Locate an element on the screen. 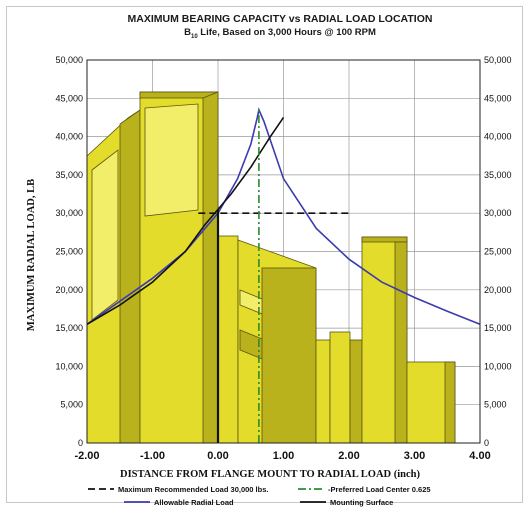 The width and height of the screenshot is (531, 511). subtitle-prefix: B is located at coordinates (187, 32).